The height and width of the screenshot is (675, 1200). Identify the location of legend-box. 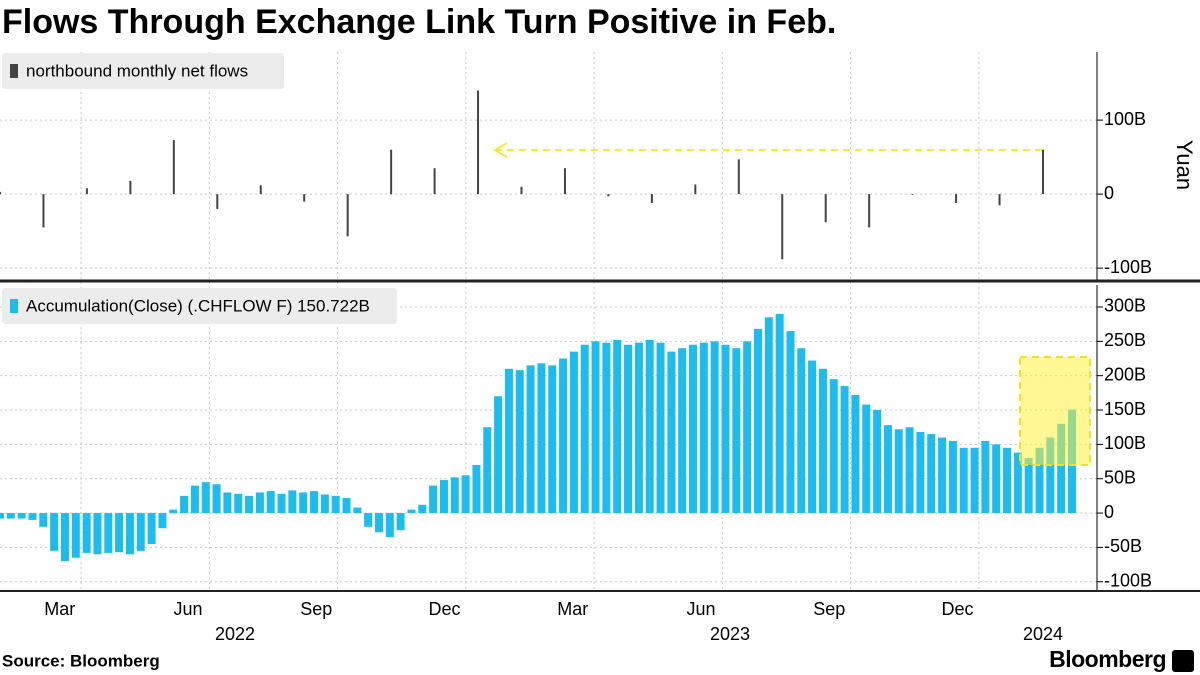
(199, 306).